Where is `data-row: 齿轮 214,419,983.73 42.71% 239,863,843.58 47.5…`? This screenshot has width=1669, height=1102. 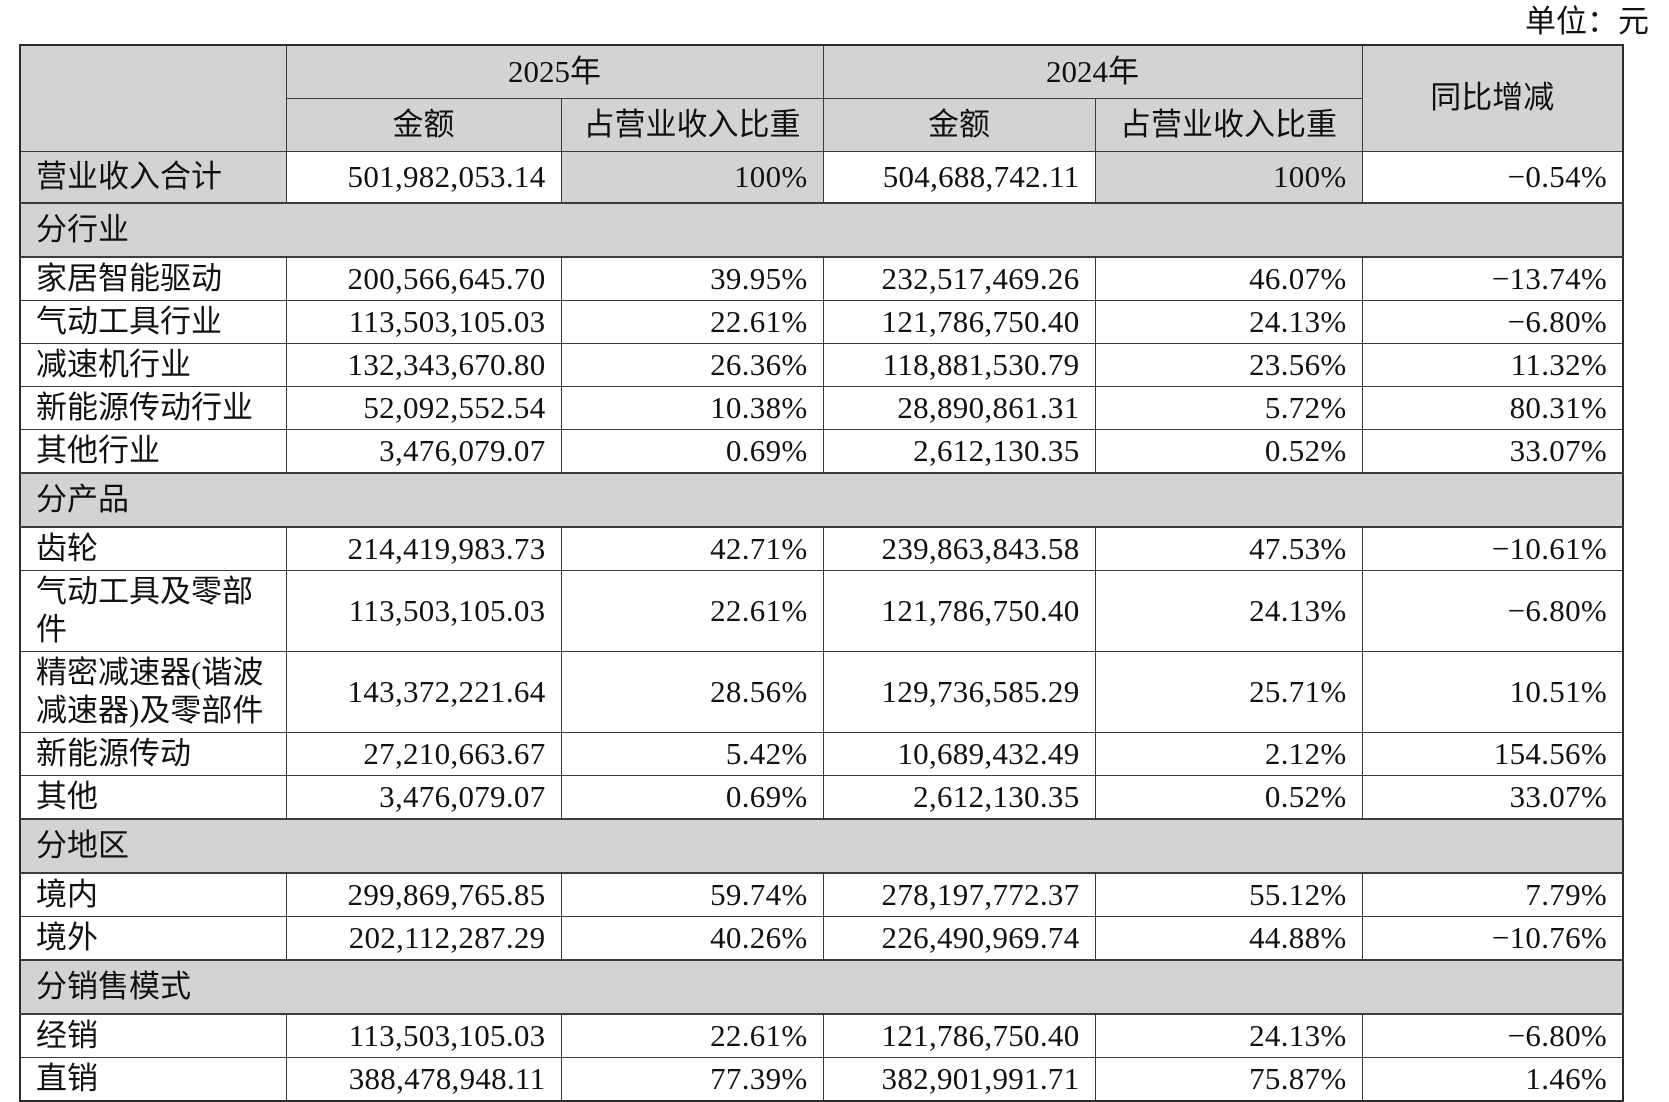
data-row: 齿轮 214,419,983.73 42.71% 239,863,843.58 47.5… is located at coordinates (821, 548).